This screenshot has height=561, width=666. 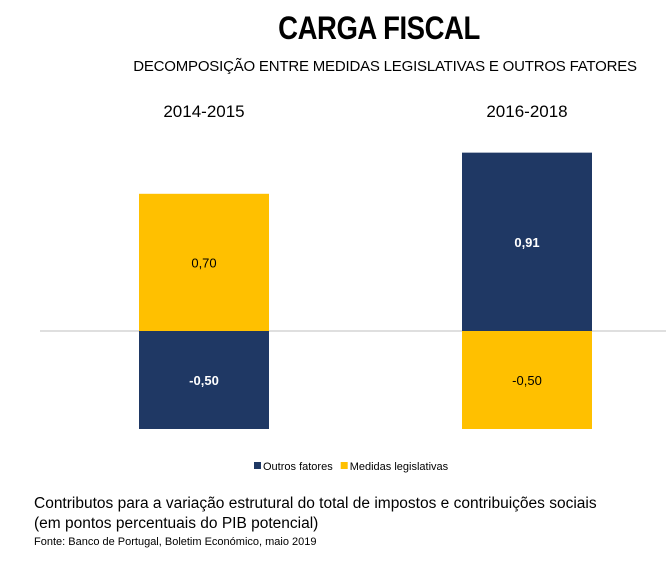 I want to click on legend-label: Medidas legislativas, so click(x=399, y=467).